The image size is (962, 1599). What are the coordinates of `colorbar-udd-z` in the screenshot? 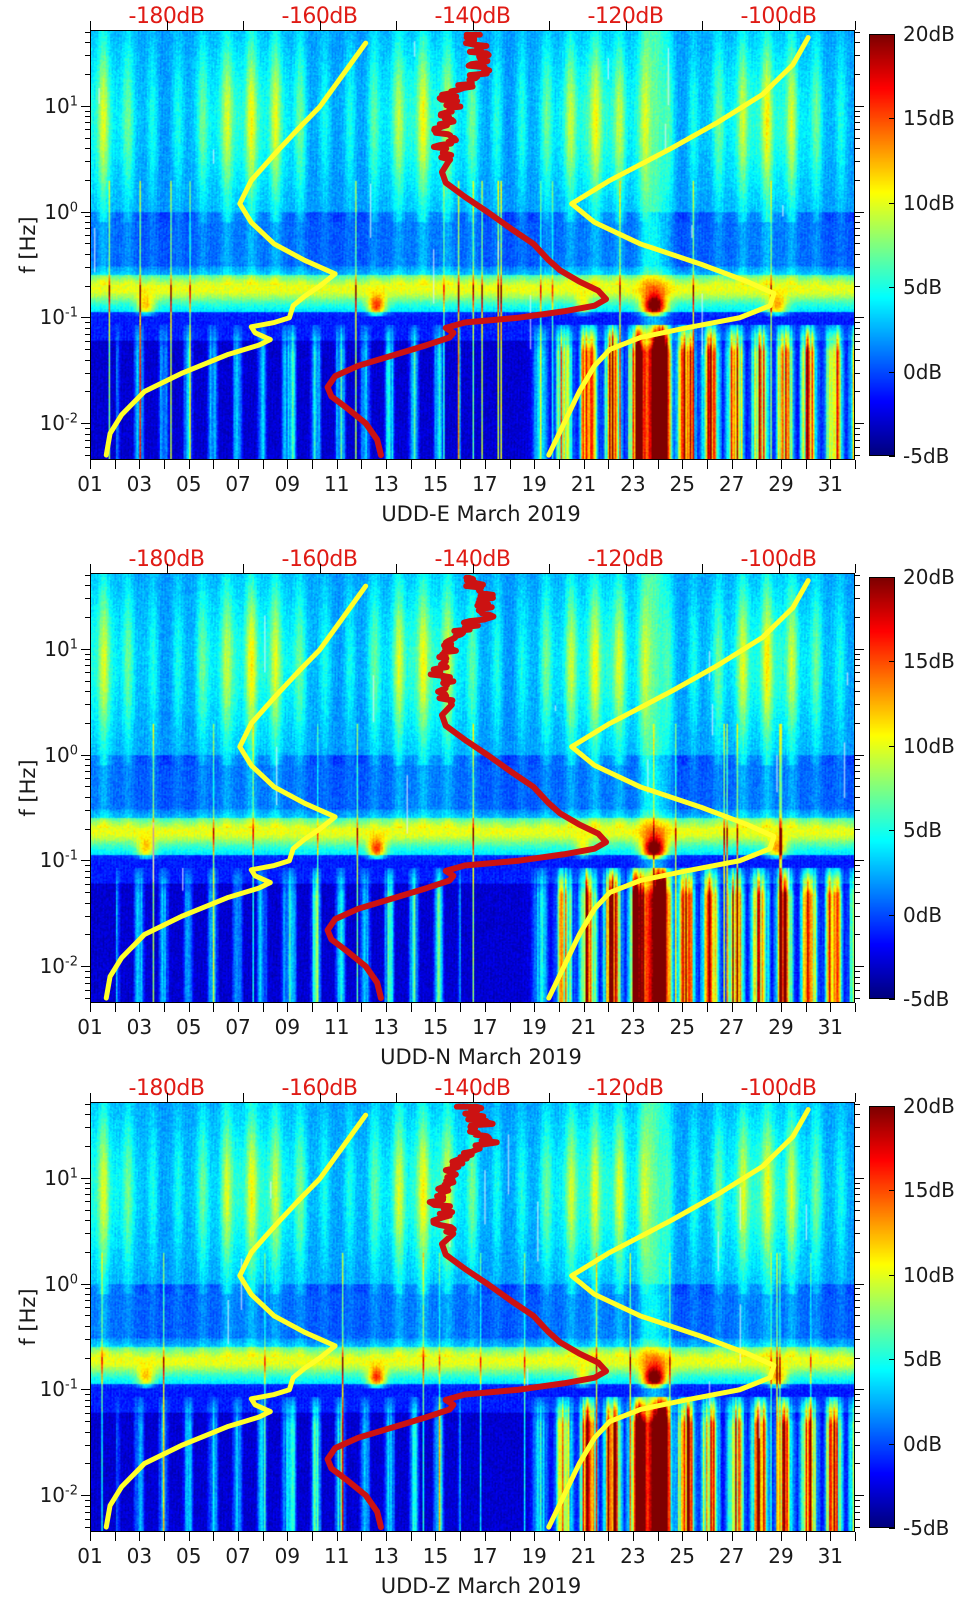 It's located at (882, 1317).